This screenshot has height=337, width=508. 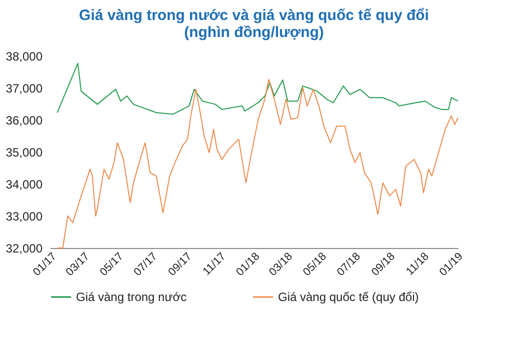 I want to click on legend-label: Giá vàng quốc tế (quy đổi), so click(x=348, y=297).